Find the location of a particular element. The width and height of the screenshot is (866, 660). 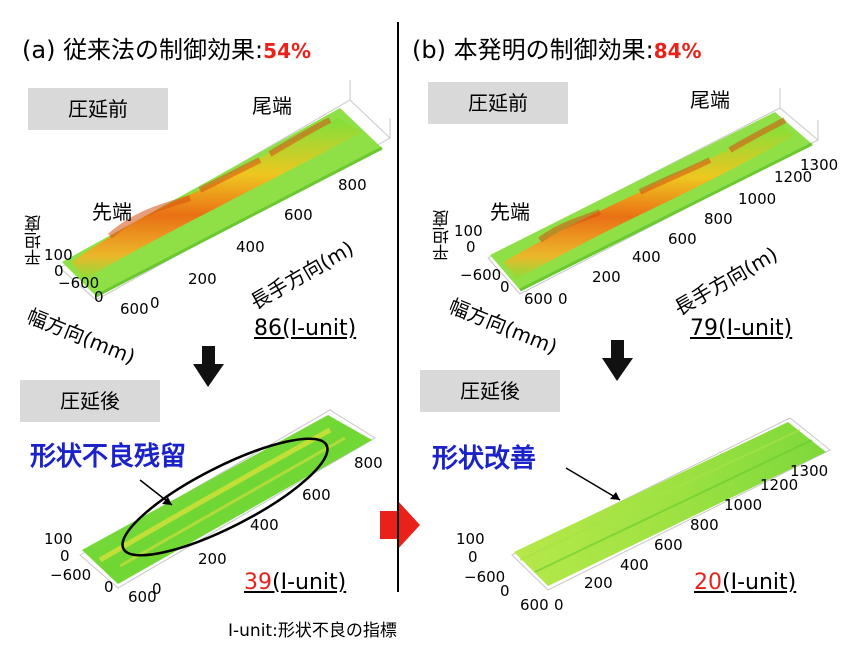

red-right-arrow is located at coordinates (400, 525).